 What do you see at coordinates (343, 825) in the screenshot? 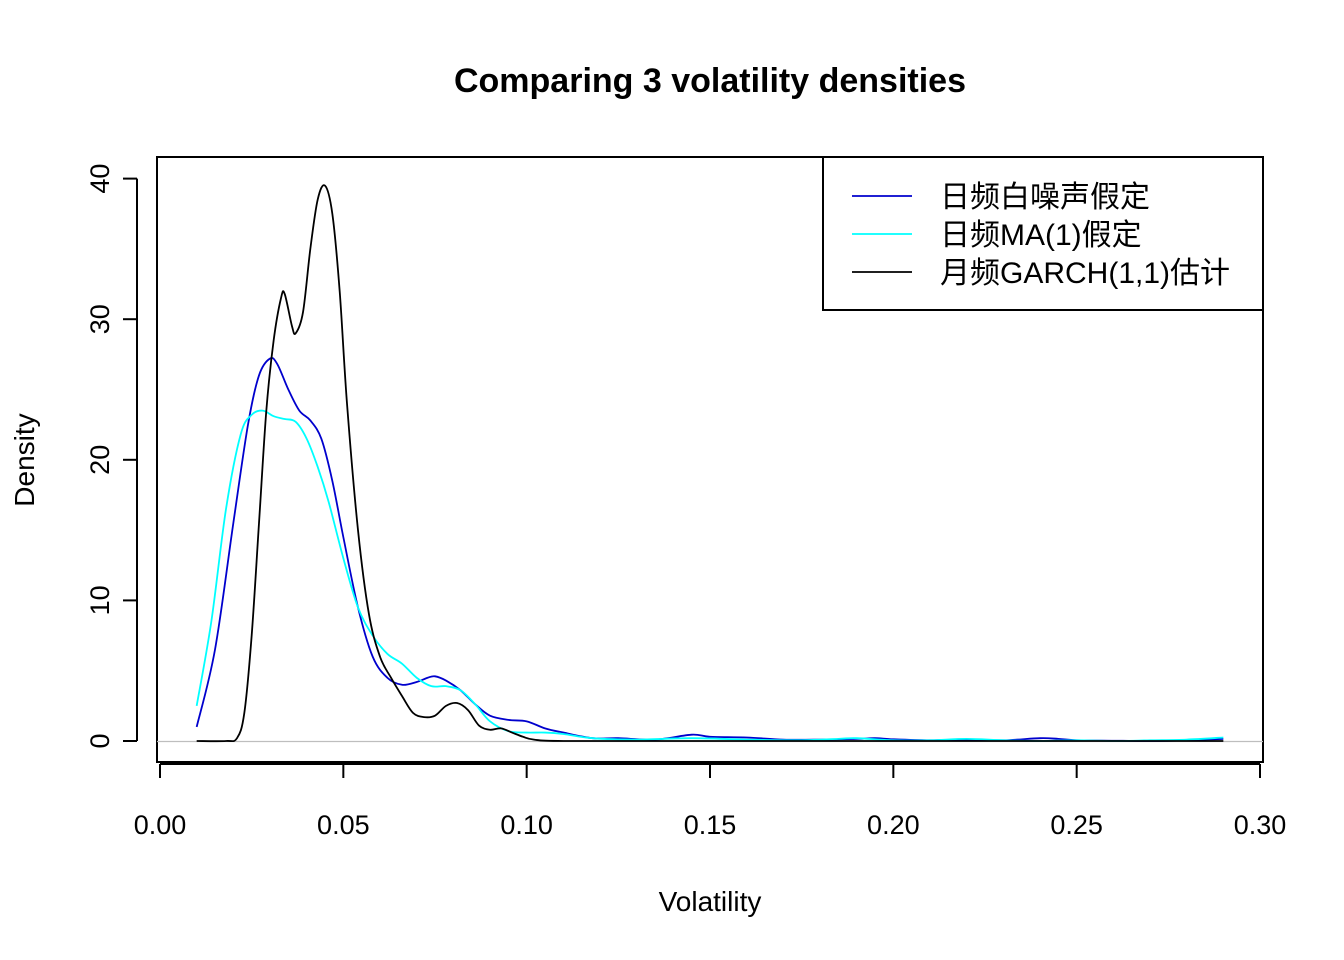
I see `x-tick-label: 0.05` at bounding box center [343, 825].